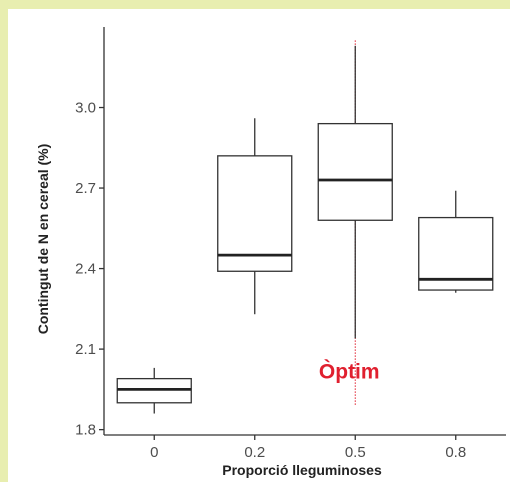  I want to click on optimum-annotation: Òptim, so click(349, 372).